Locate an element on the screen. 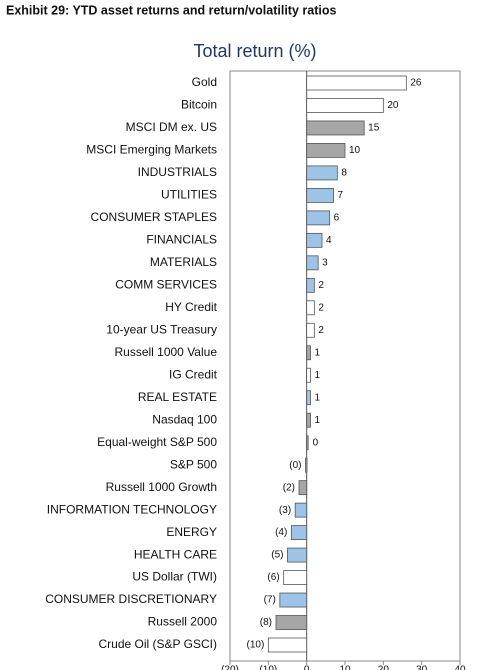 Image resolution: width=486 pixels, height=670 pixels. category-label: Bitcoin is located at coordinates (199, 105).